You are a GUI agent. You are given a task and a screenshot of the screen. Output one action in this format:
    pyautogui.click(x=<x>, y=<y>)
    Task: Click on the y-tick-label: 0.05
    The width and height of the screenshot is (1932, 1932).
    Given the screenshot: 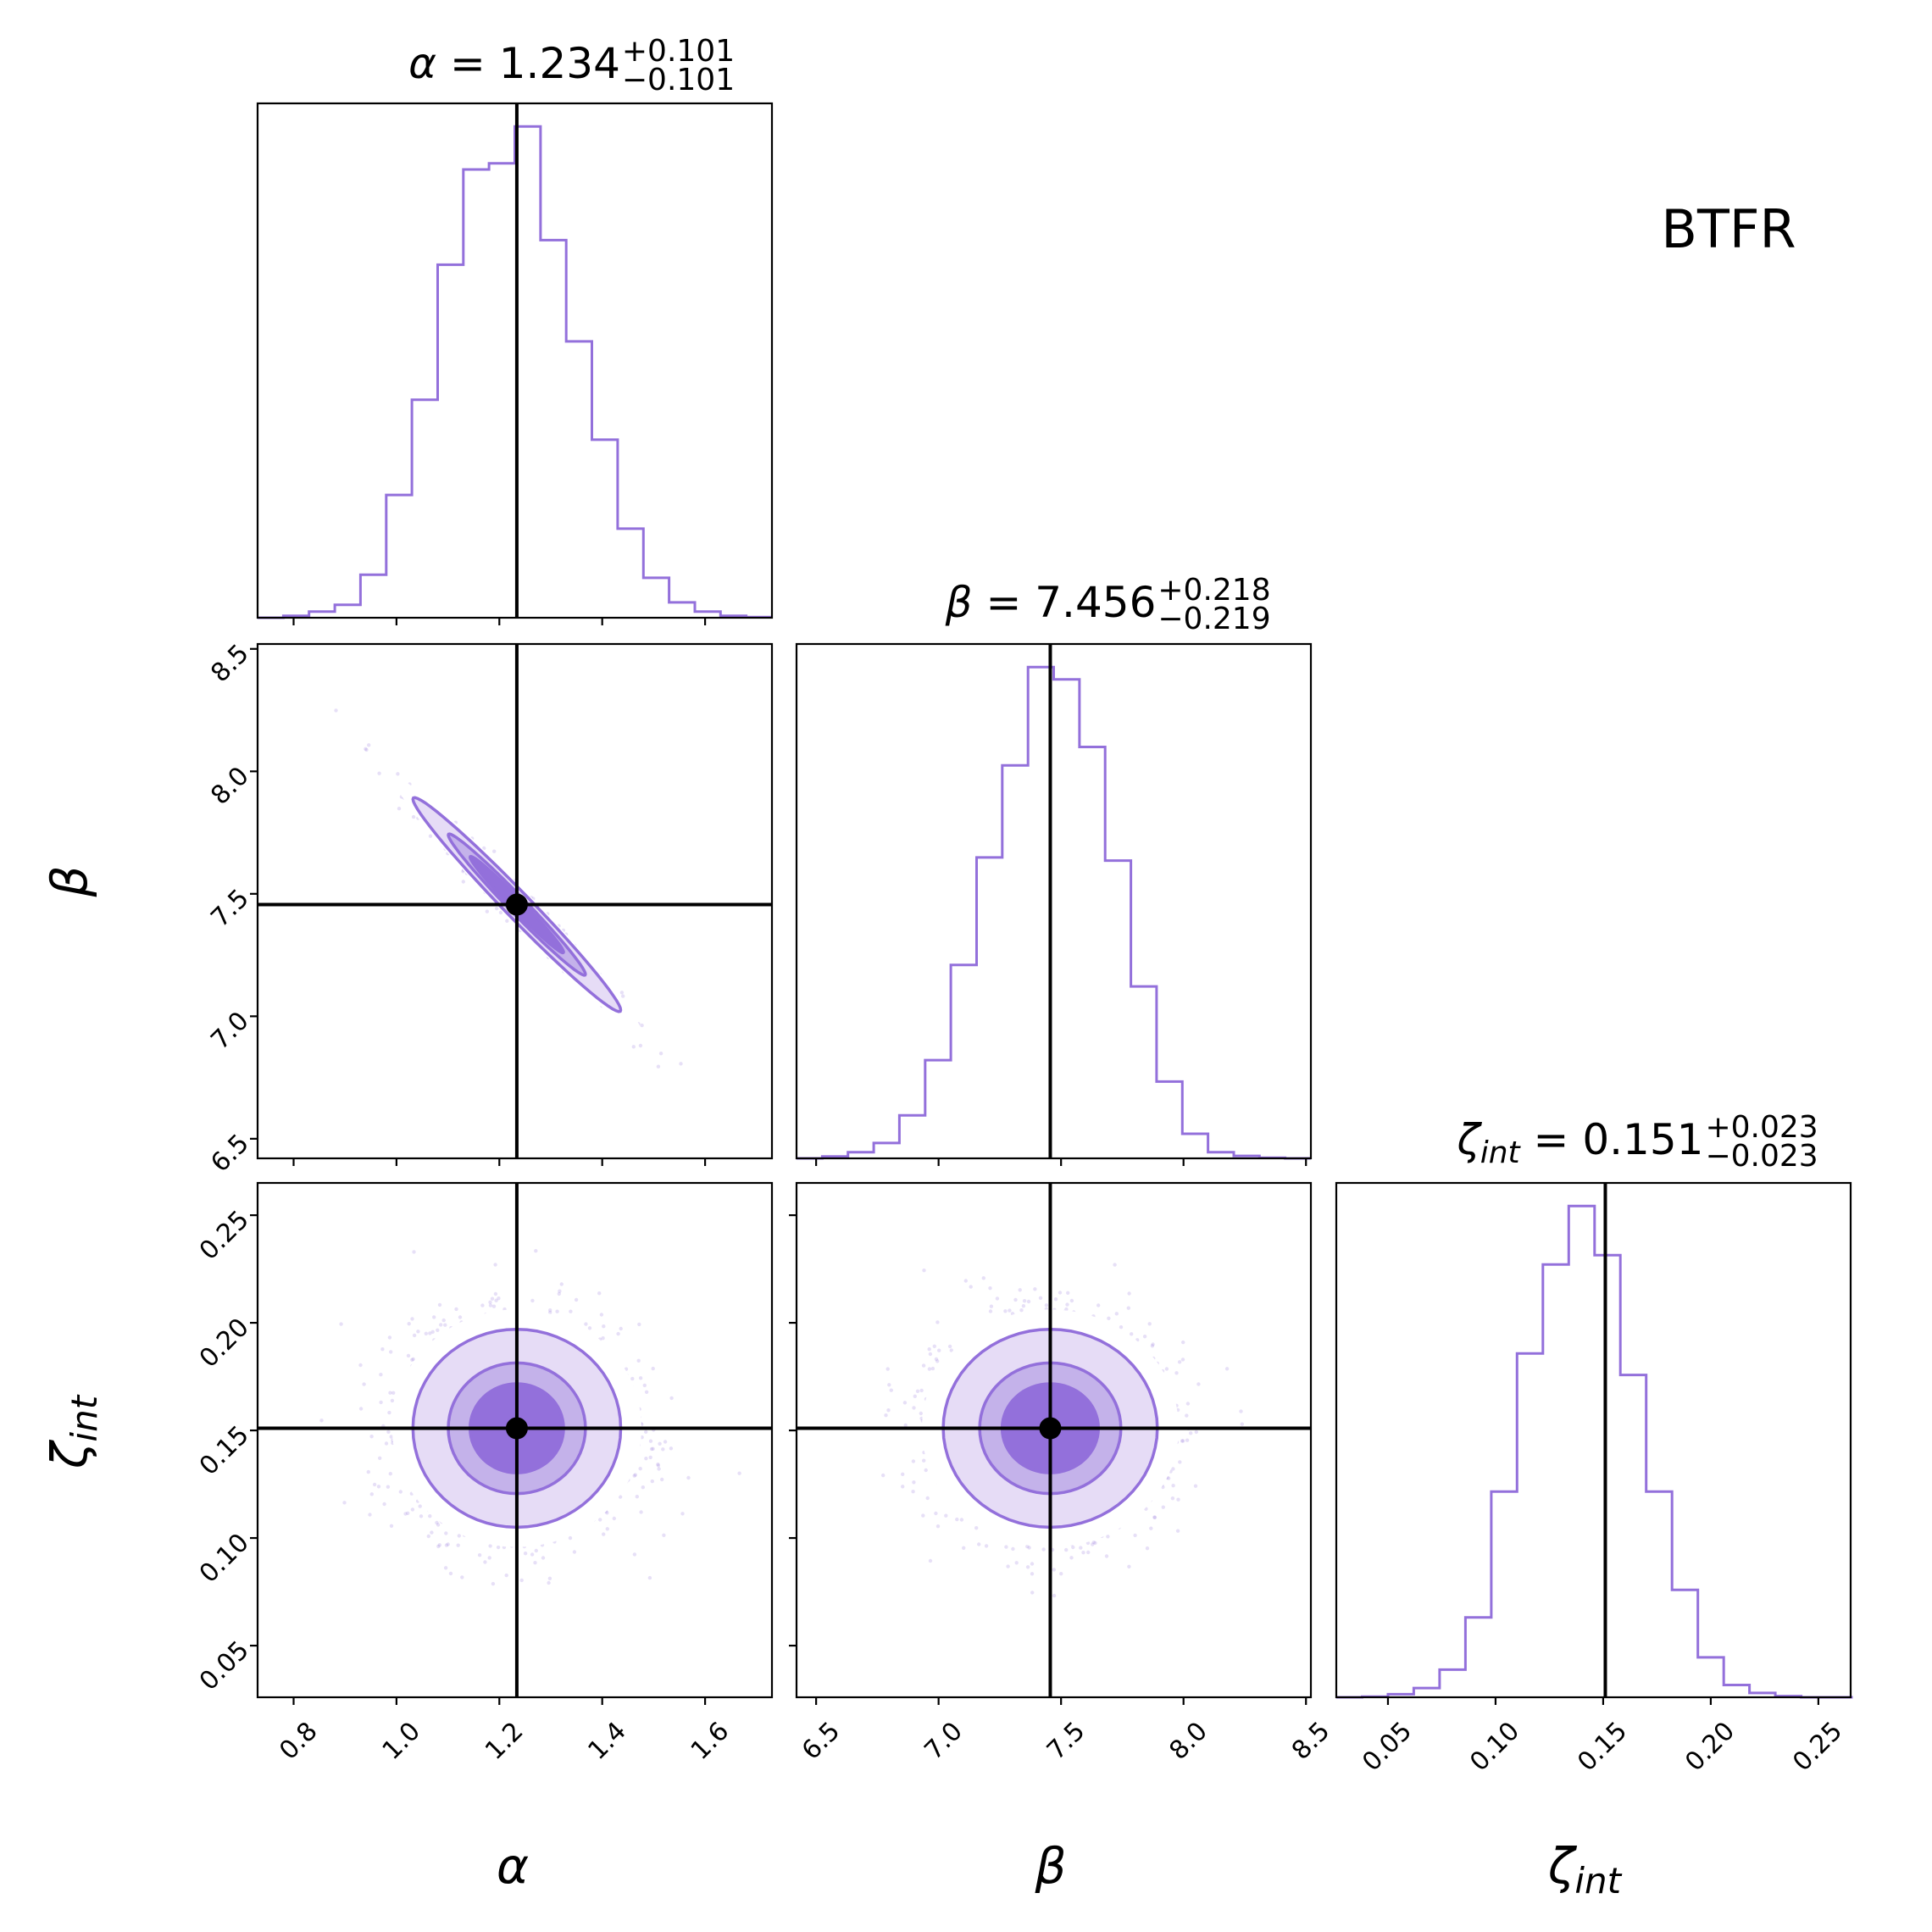 What is the action you would take?
    pyautogui.click(x=224, y=1665)
    